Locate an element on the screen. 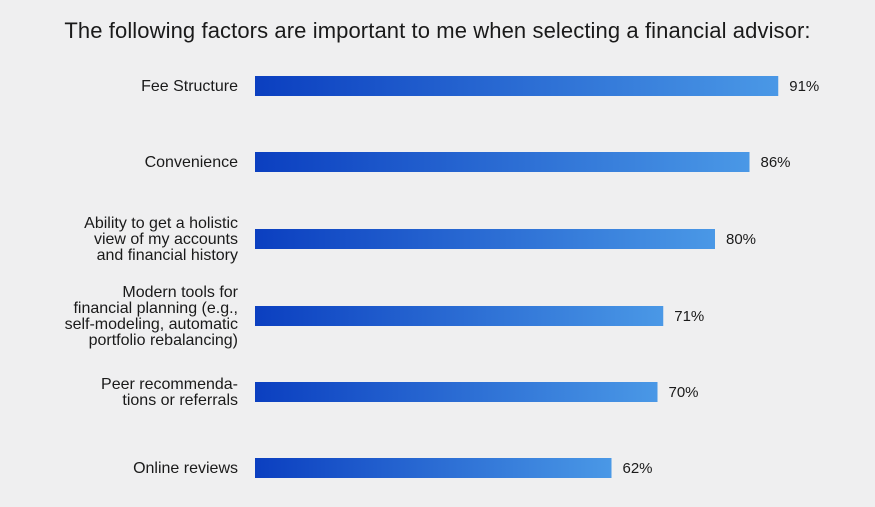  value-label-5: 62% is located at coordinates (638, 468).